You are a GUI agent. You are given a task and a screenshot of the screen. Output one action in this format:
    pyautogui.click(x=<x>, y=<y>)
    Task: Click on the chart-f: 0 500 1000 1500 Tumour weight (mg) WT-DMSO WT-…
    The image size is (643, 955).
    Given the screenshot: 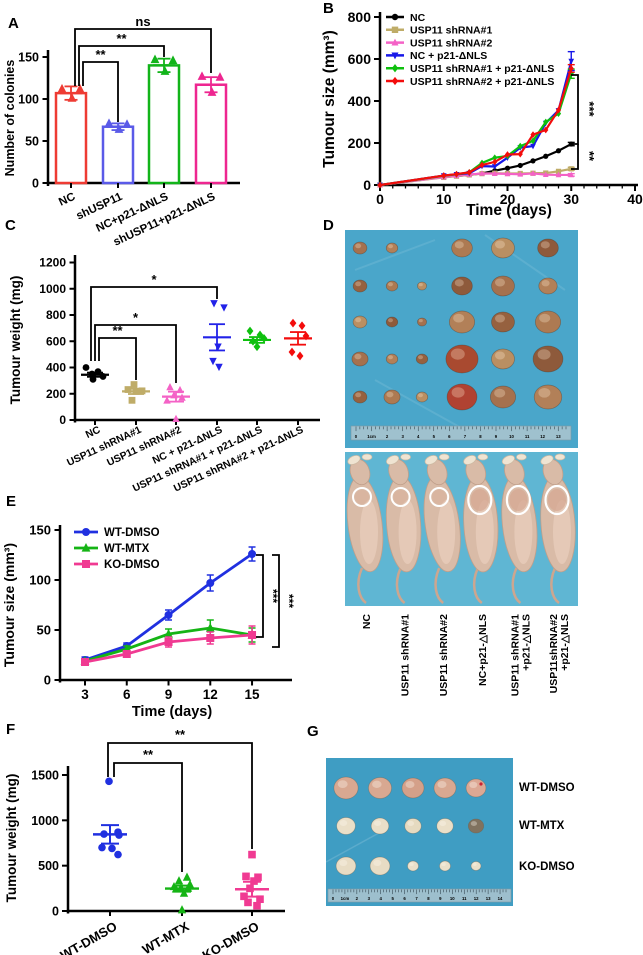 What is the action you would take?
    pyautogui.click(x=144, y=841)
    